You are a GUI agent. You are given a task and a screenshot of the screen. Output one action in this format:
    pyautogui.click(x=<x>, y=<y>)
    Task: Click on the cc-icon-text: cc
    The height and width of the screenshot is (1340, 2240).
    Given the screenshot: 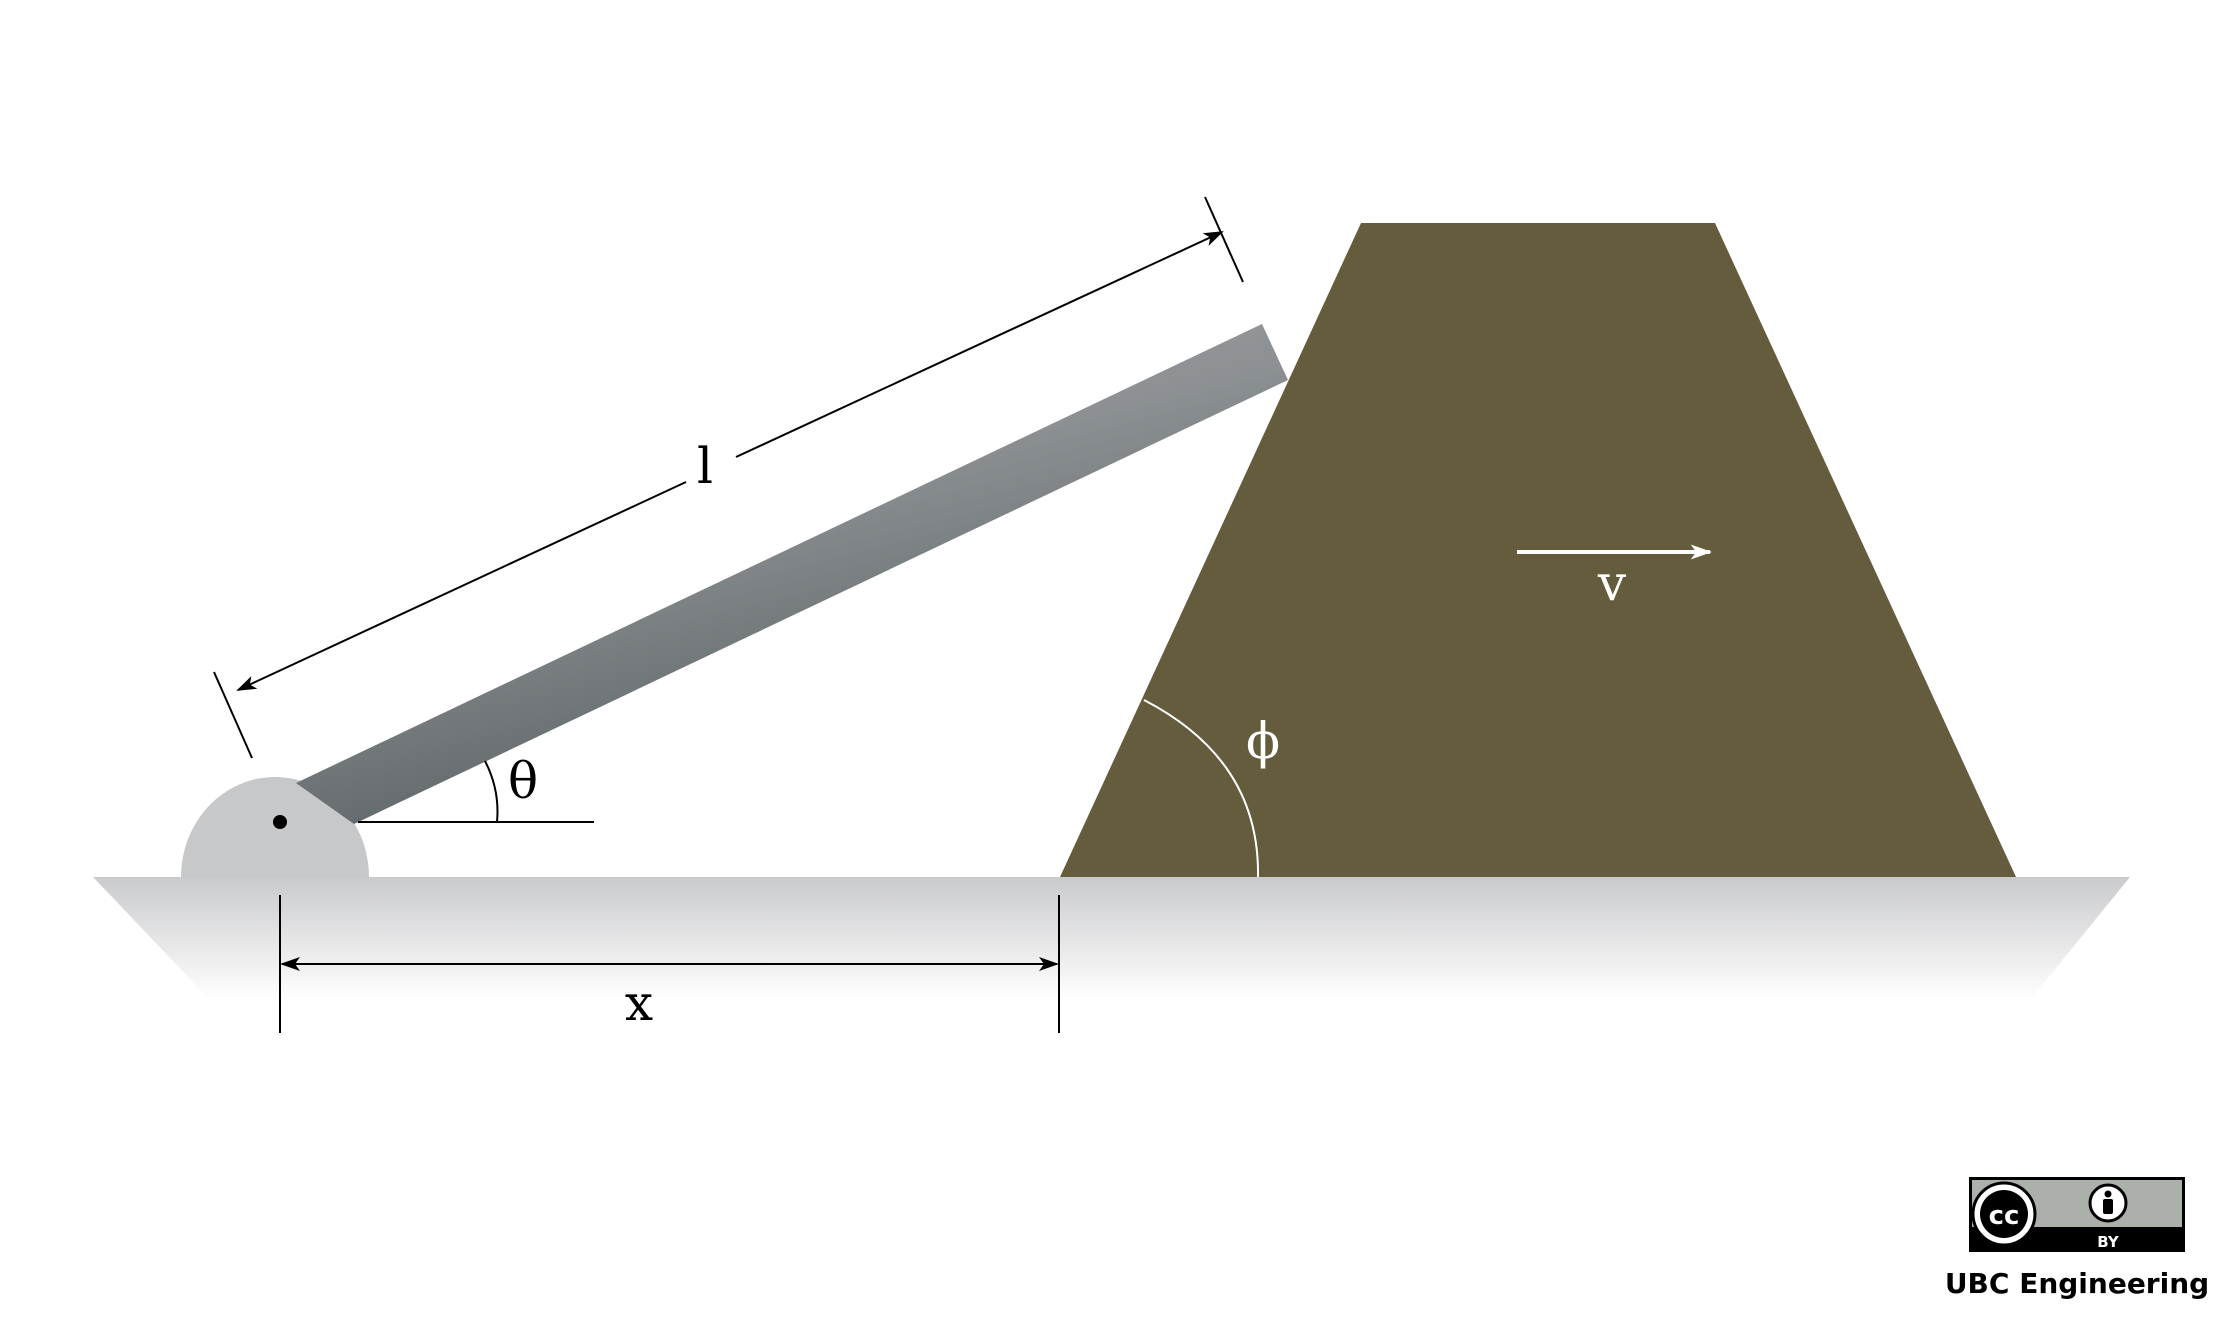 What is the action you would take?
    pyautogui.click(x=2004, y=1216)
    